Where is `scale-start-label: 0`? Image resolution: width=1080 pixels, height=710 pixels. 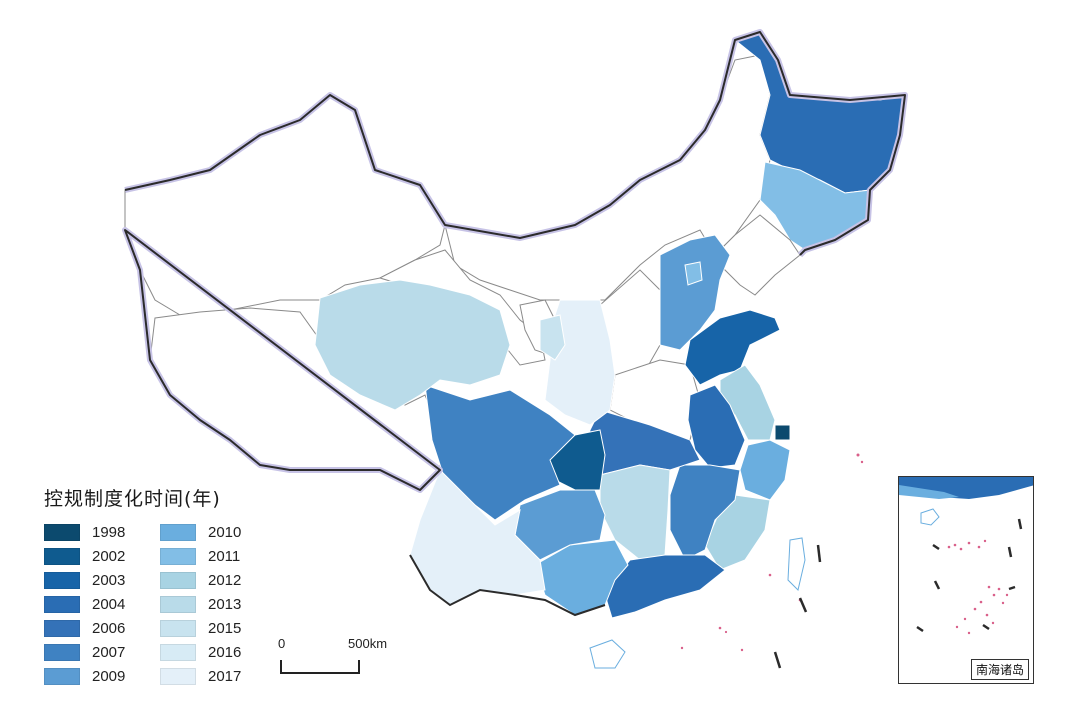 scale-start-label: 0 is located at coordinates (282, 643).